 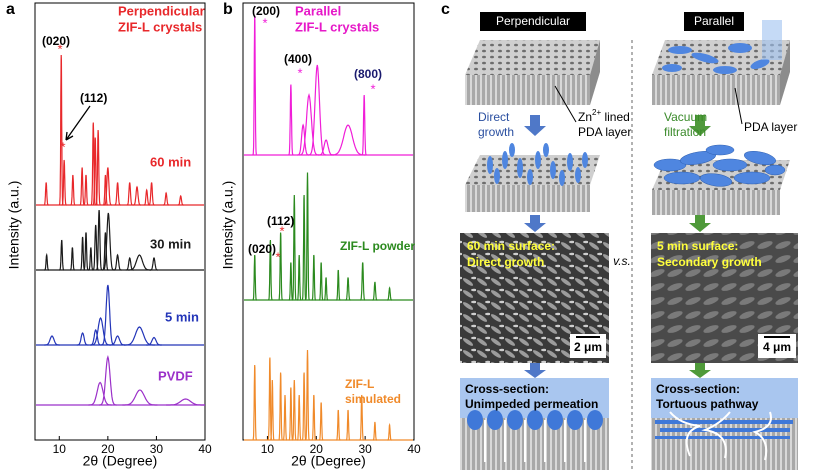 I want to click on label-box, so click(x=714, y=21).